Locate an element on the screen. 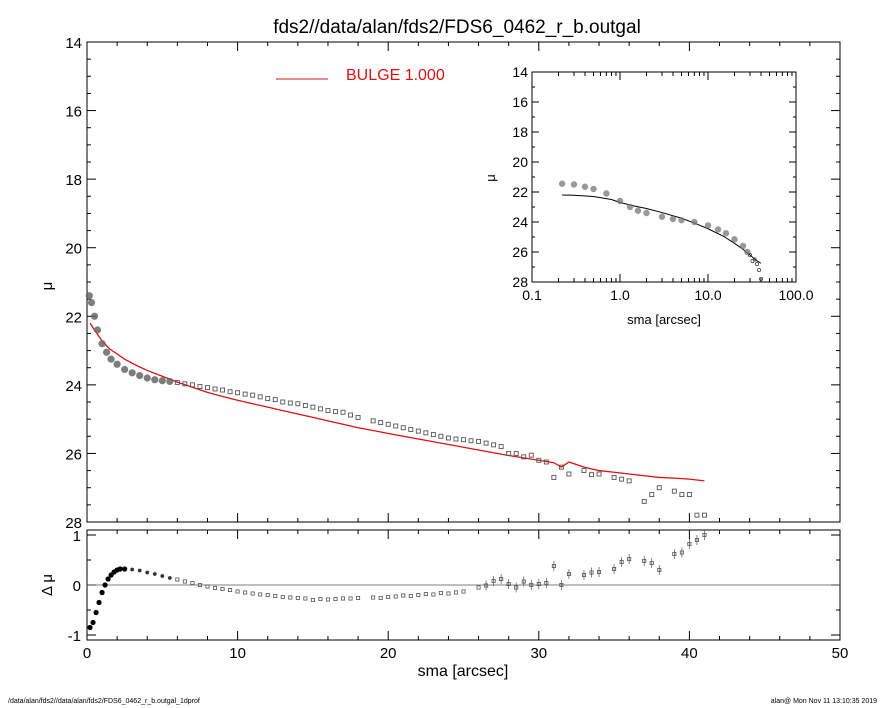 The width and height of the screenshot is (885, 708). inset-y-tick-label: 24 is located at coordinates (520, 222).